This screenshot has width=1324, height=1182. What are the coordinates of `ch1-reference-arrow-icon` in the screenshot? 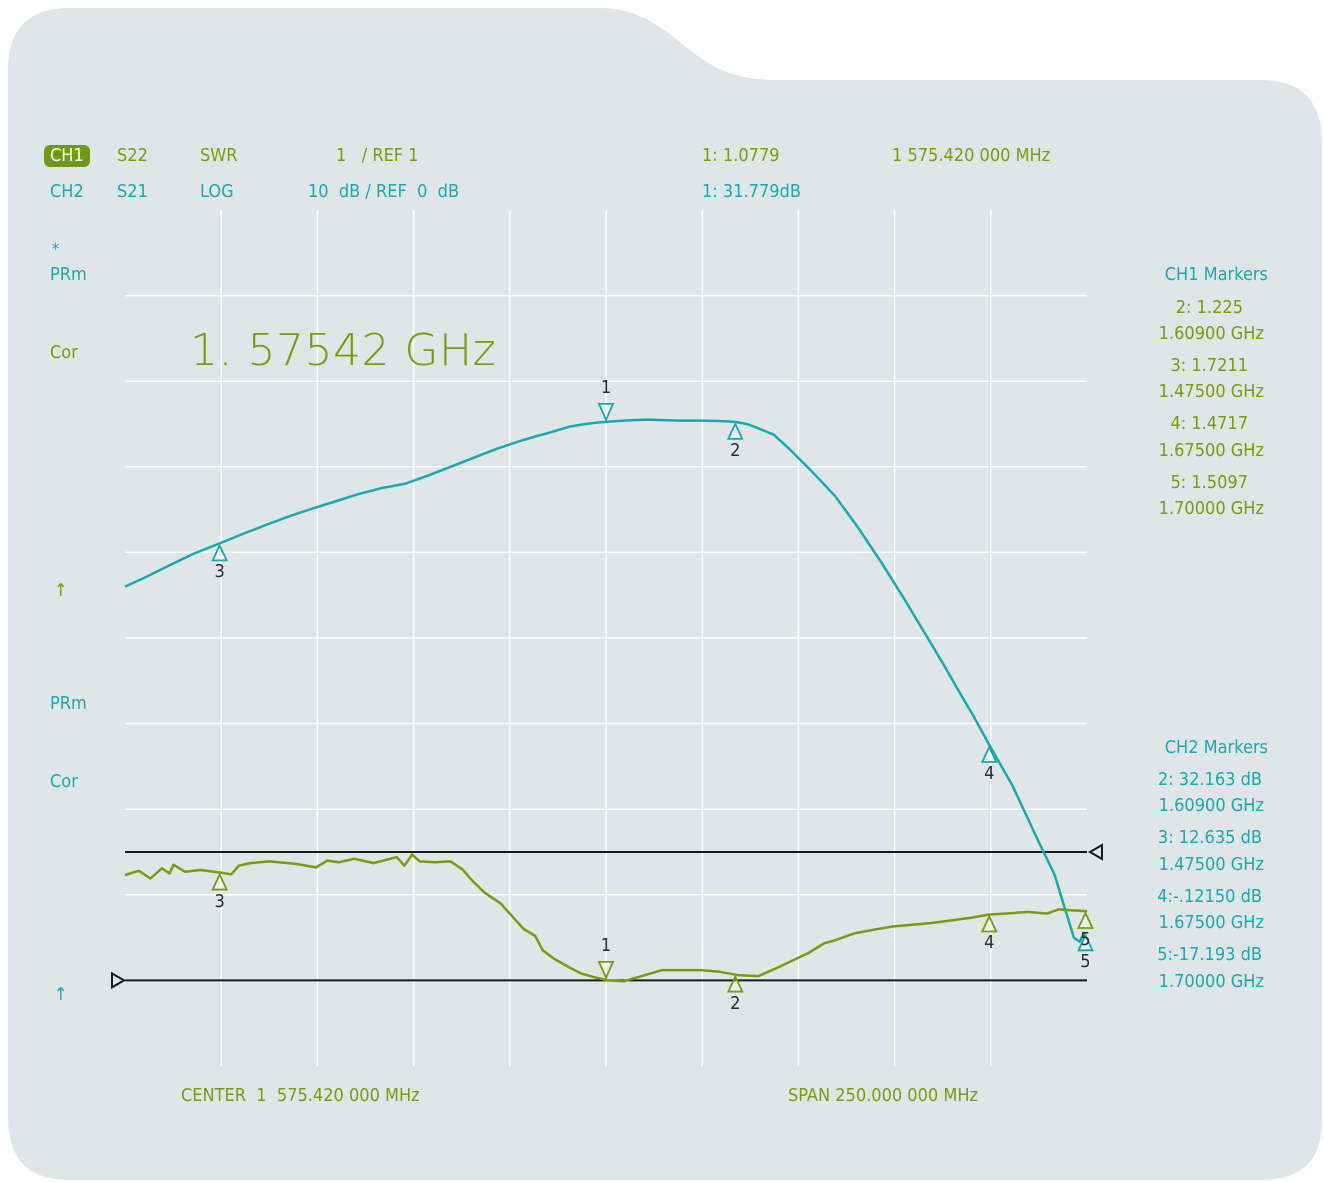 It's located at (1095, 852).